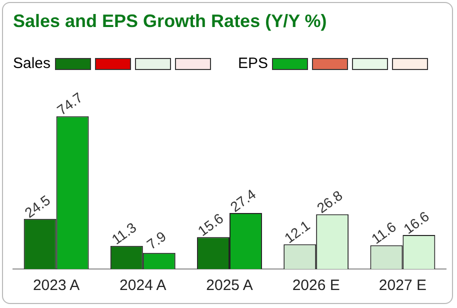 The width and height of the screenshot is (457, 308). Describe the element at coordinates (384, 232) in the screenshot. I see `data-label: 11.6` at that location.